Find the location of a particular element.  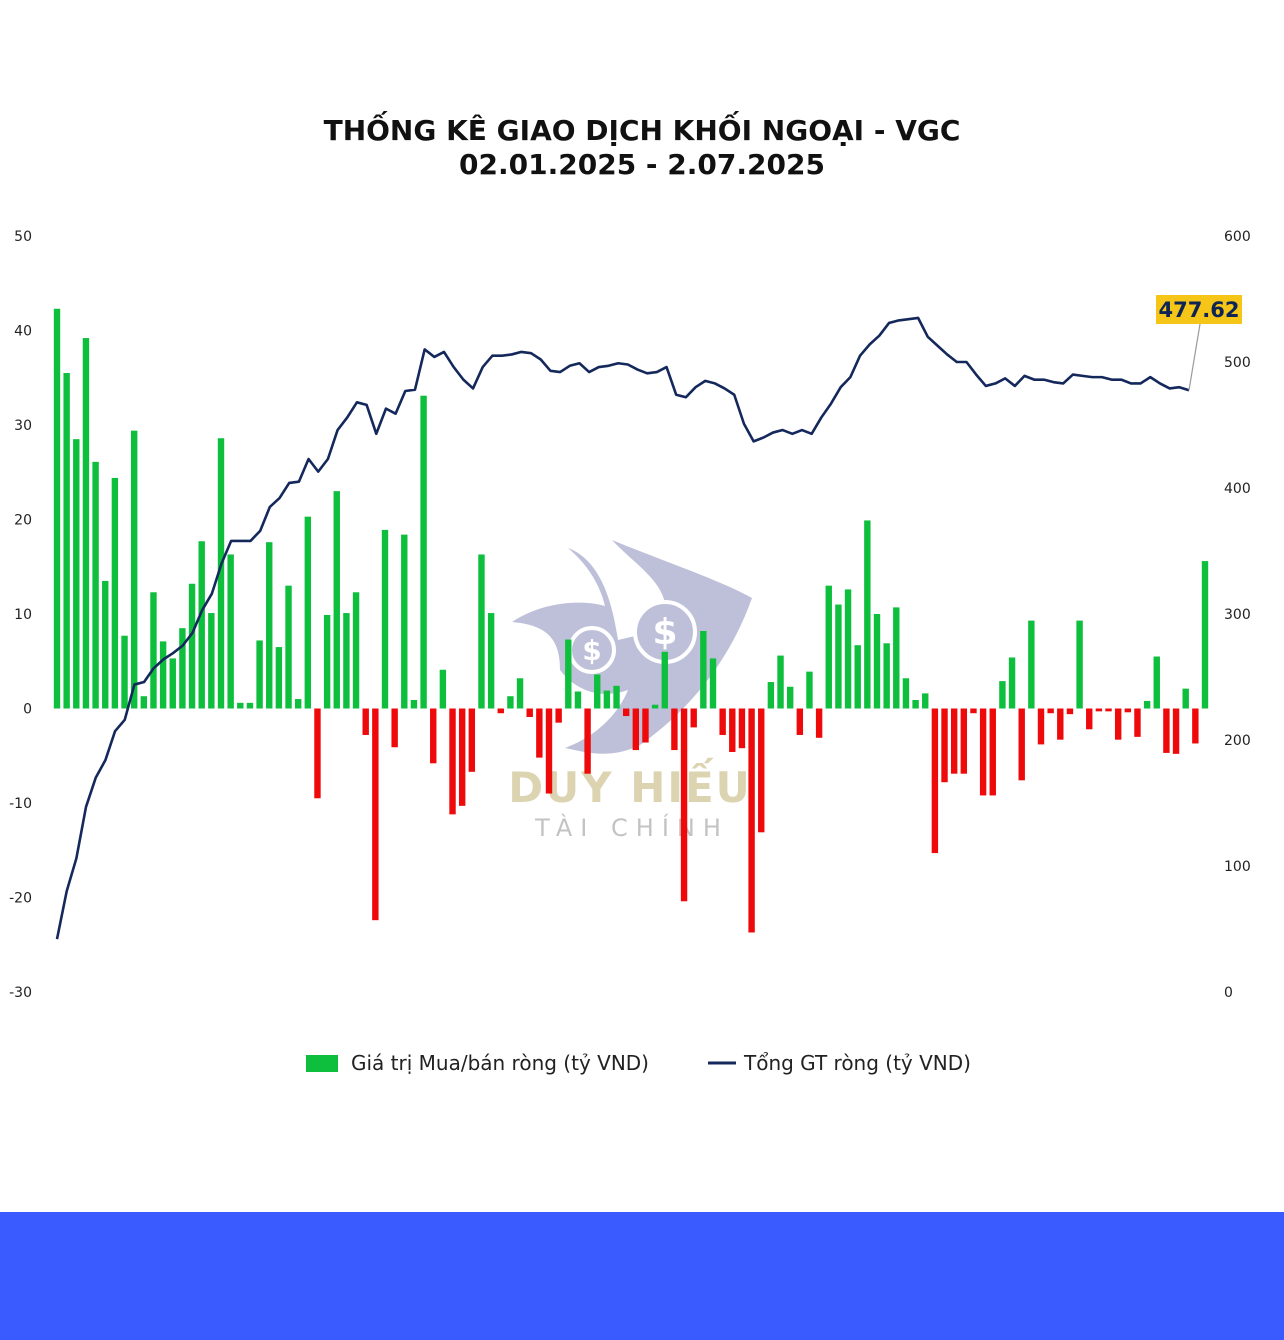

chart-title-line-2: 02.01.2025 - 2.07.2025 is located at coordinates (642, 164).